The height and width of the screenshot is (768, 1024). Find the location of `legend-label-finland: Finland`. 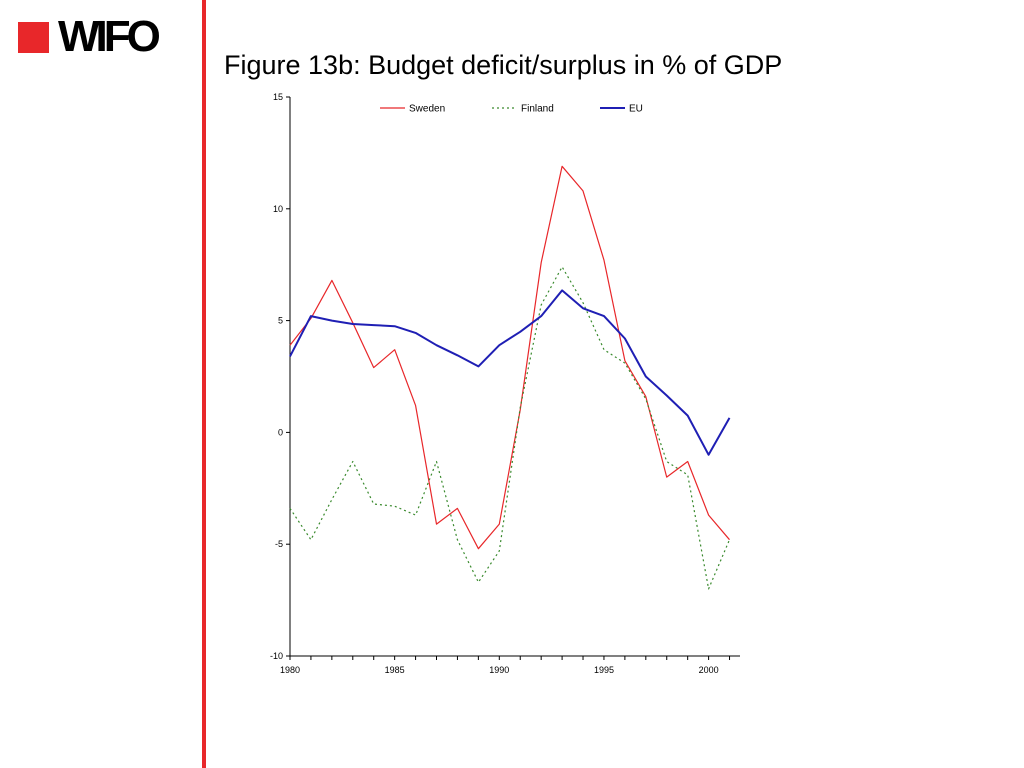

legend-label-finland: Finland is located at coordinates (537, 109).